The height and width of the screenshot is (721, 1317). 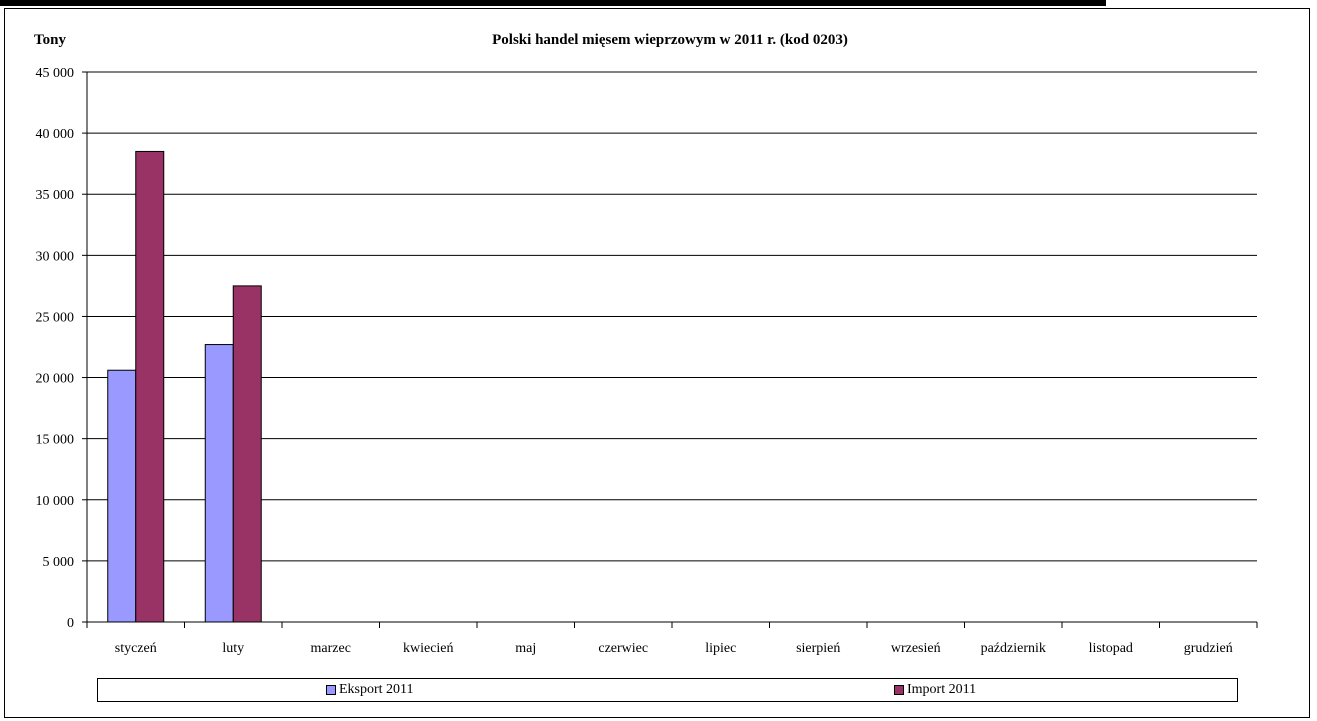 What do you see at coordinates (553, 3) in the screenshot?
I see `top-rule` at bounding box center [553, 3].